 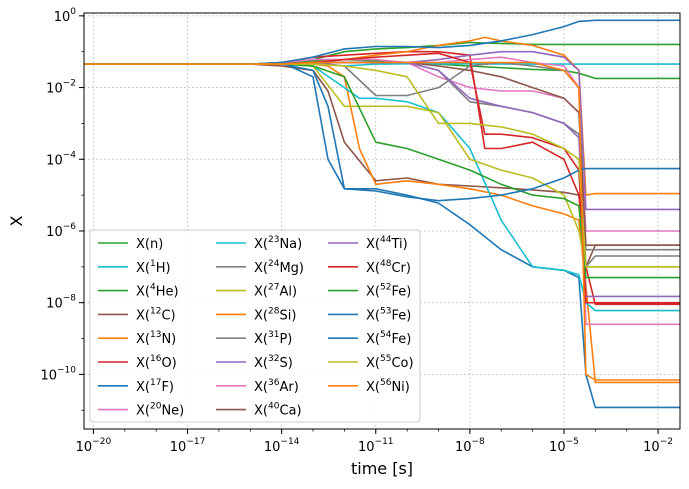 I want to click on legend-label: X(n), so click(x=149, y=244).